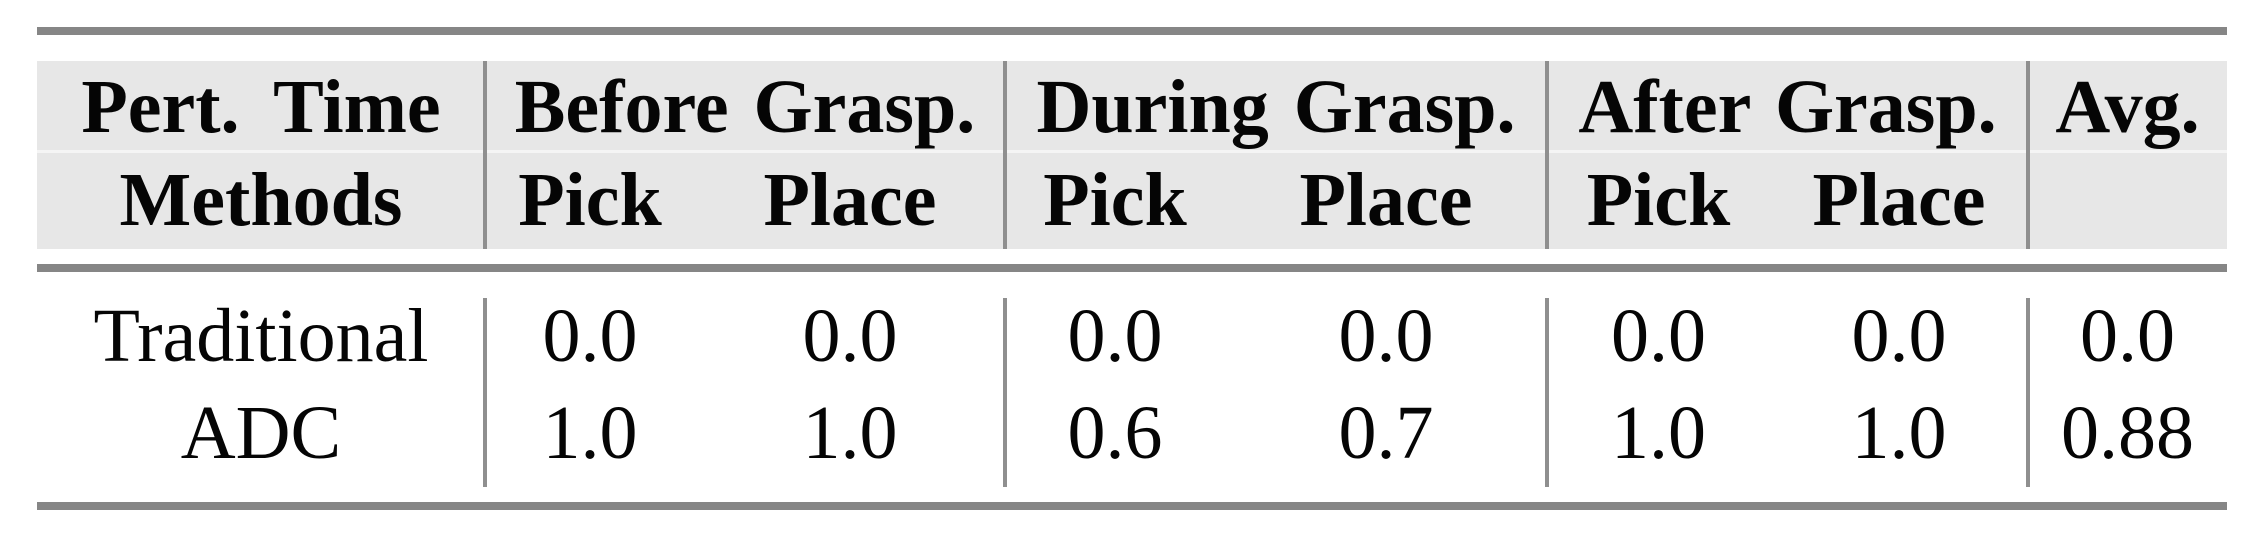 The image size is (2258, 542). Describe the element at coordinates (2127, 200) in the screenshot. I see `subheader-avg-empty` at that location.